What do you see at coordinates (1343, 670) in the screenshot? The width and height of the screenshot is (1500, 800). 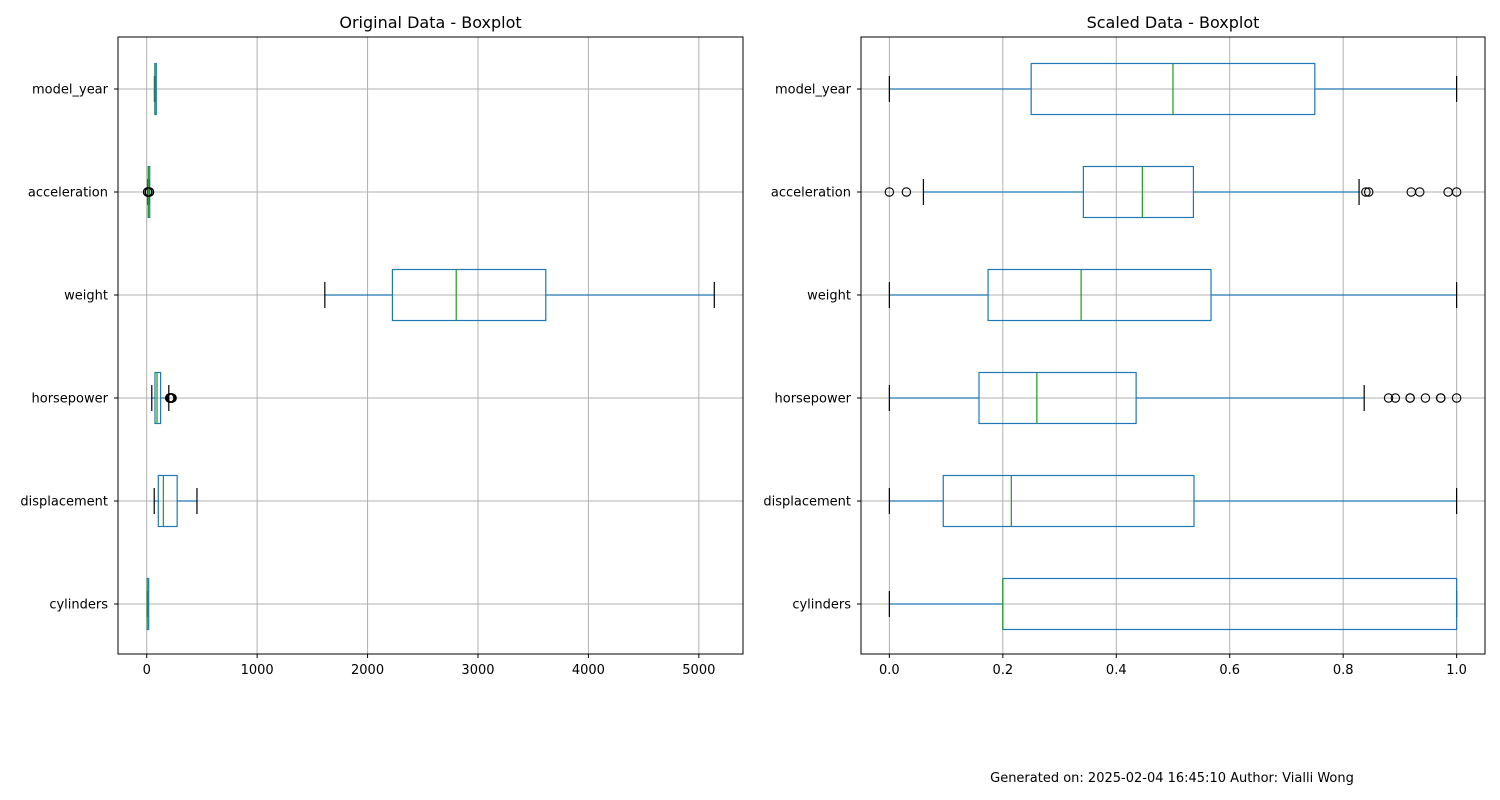 I see `x-tick-label: 0.8` at bounding box center [1343, 670].